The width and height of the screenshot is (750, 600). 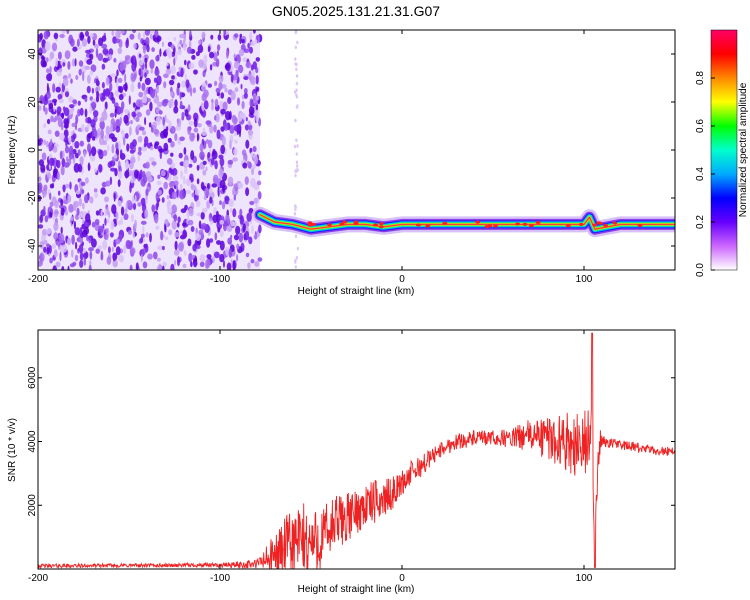 What do you see at coordinates (463, 222) in the screenshot?
I see `spectrogram-signal-band` at bounding box center [463, 222].